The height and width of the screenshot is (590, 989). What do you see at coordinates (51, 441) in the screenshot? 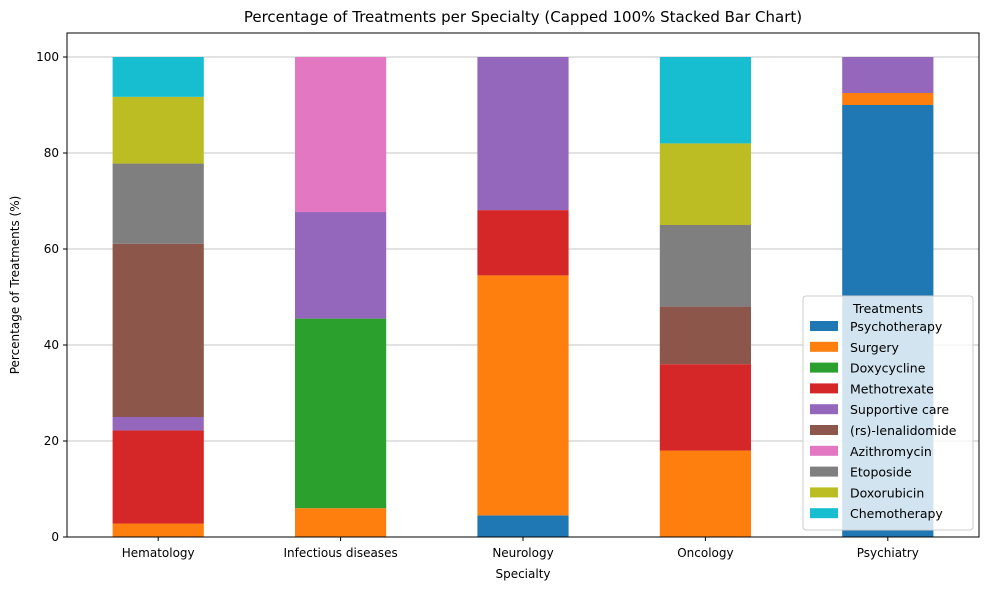
I see `y-tick-label: 20` at bounding box center [51, 441].